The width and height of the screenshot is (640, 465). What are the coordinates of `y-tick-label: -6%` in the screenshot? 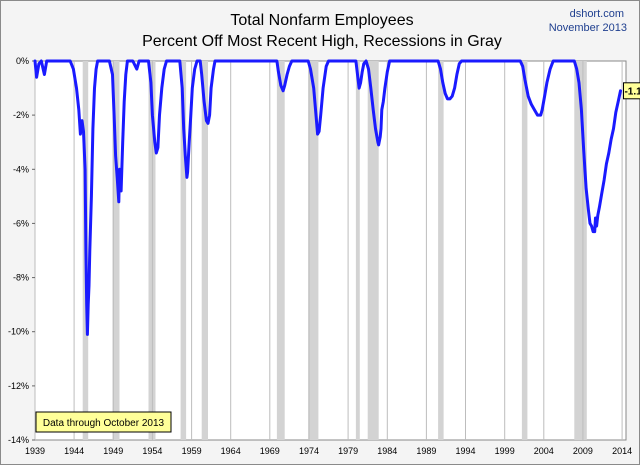 It's located at (21, 223).